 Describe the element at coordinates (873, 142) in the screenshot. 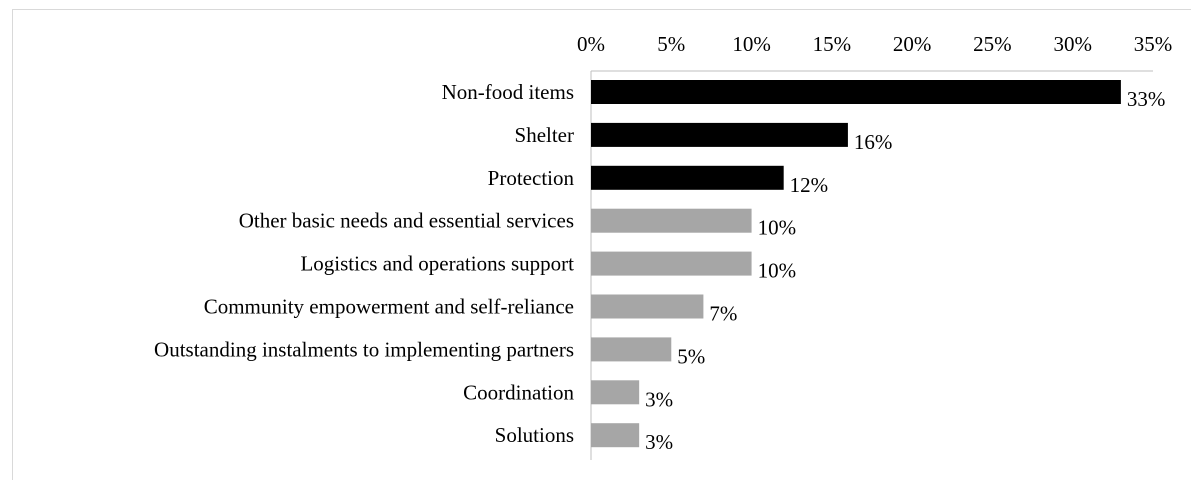

I see `data-label: 16%` at that location.